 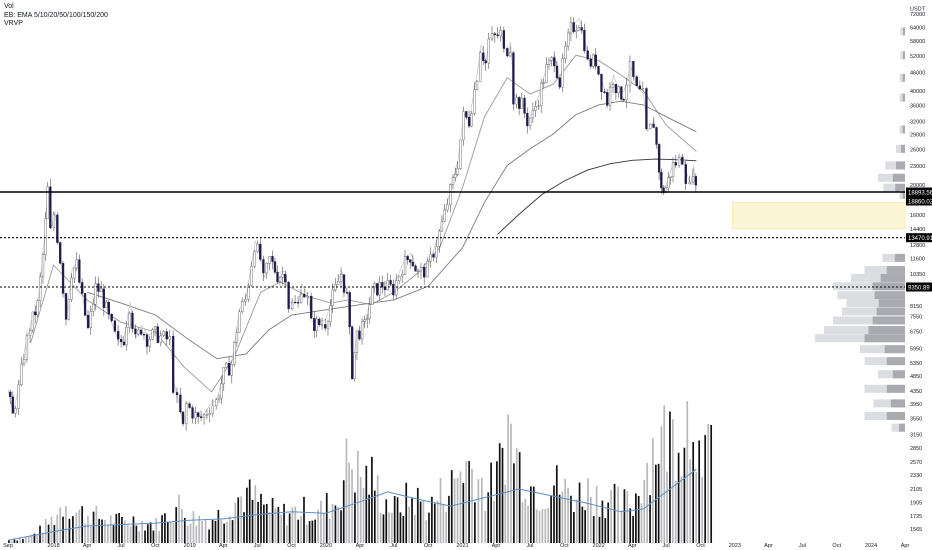 I want to click on time-tick-label: 2019, so click(x=190, y=546).